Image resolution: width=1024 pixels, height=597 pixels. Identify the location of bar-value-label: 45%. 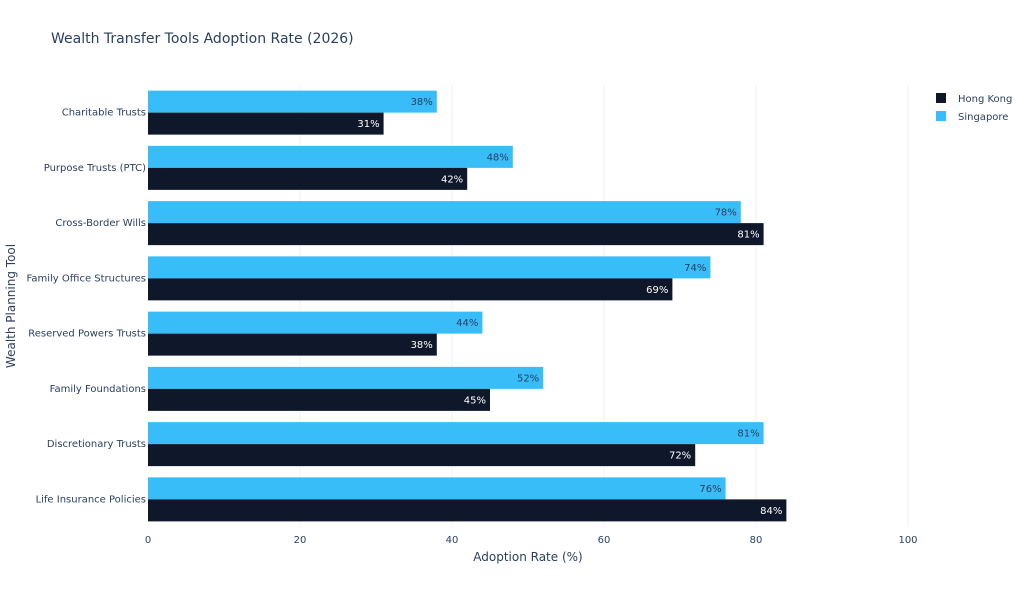
(475, 400).